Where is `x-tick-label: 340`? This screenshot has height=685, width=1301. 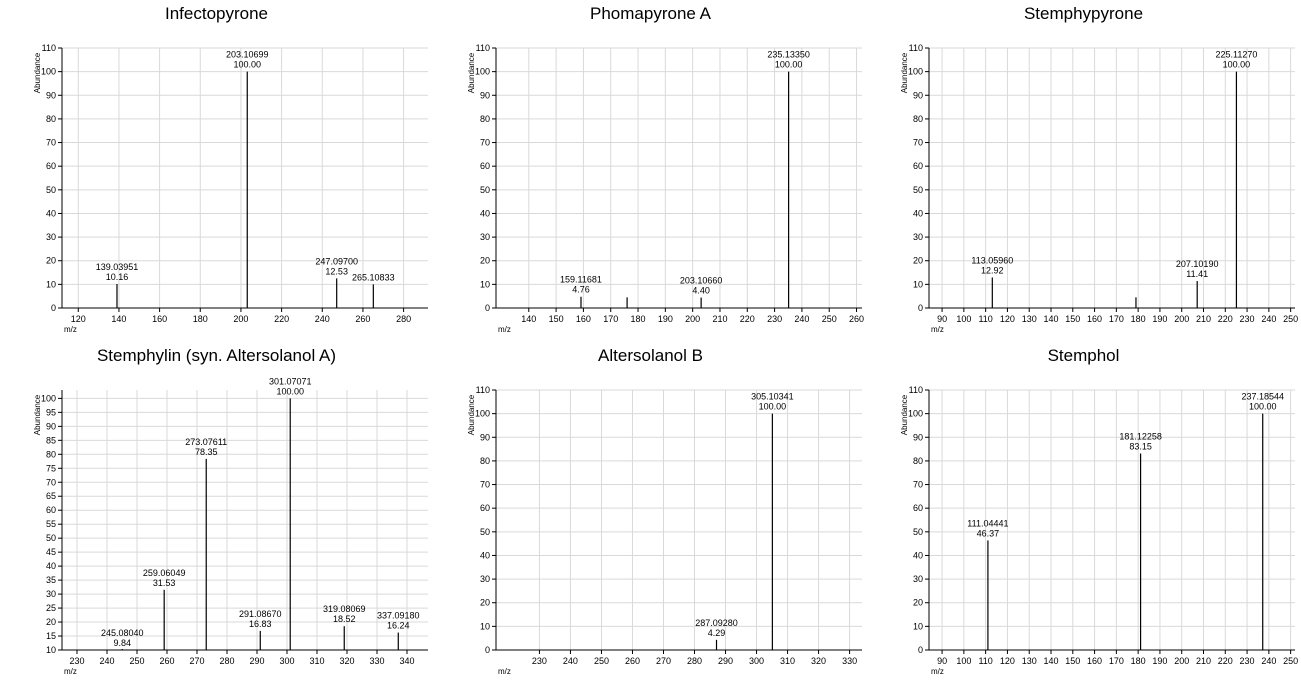
x-tick-label: 340 is located at coordinates (406, 661).